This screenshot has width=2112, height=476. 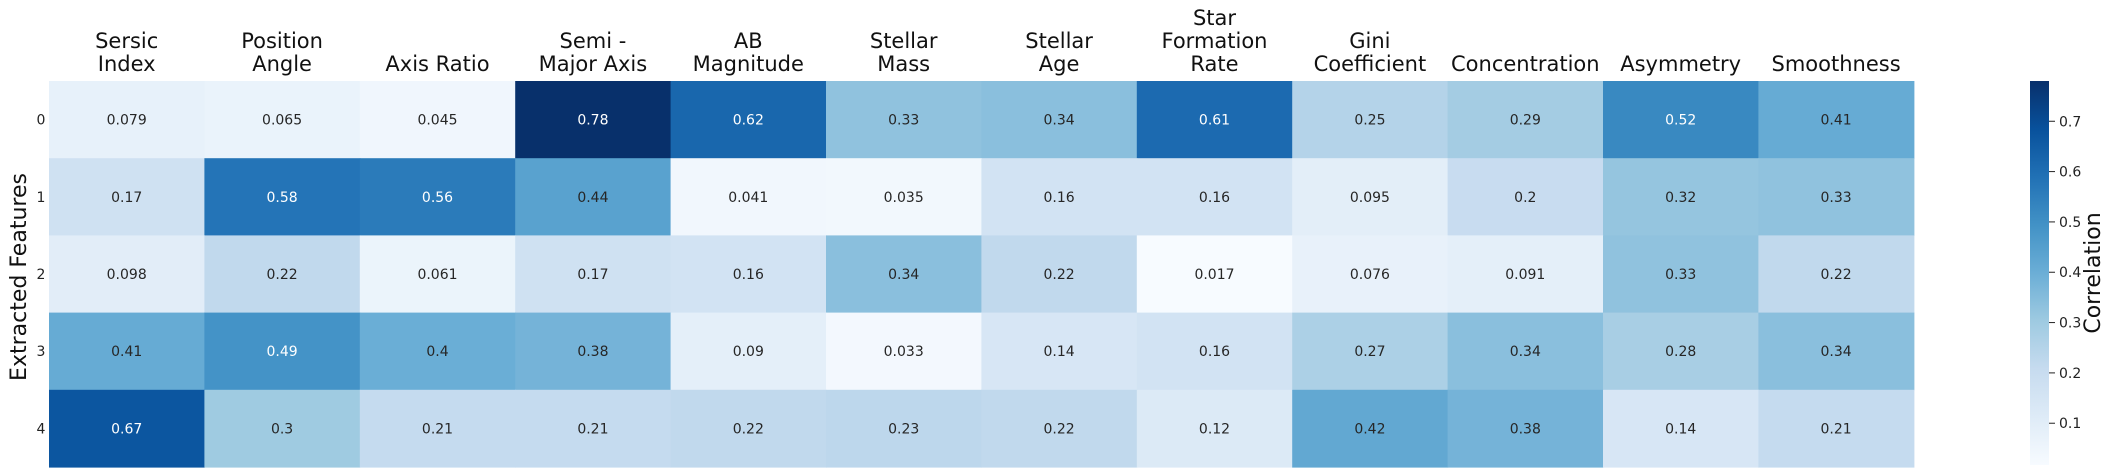 I want to click on column-label: Mass, so click(x=903, y=64).